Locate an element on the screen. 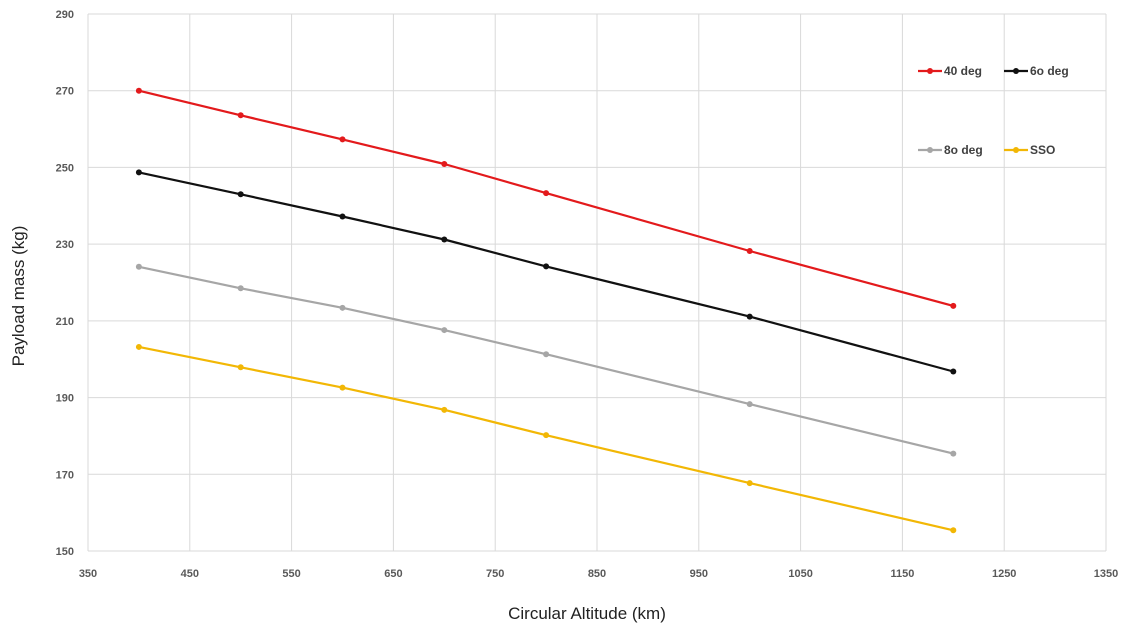 The width and height of the screenshot is (1133, 632). y-tick-label: 230 is located at coordinates (65, 245).